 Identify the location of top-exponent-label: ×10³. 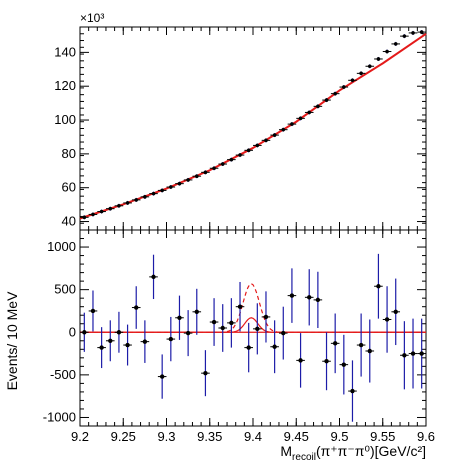
(92, 18).